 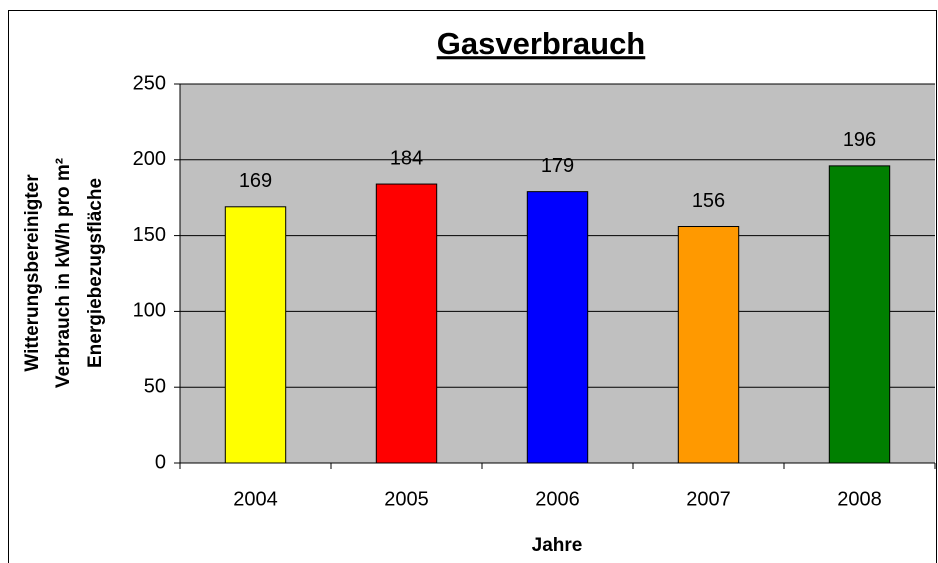 What do you see at coordinates (708, 201) in the screenshot?
I see `data-label: 156` at bounding box center [708, 201].